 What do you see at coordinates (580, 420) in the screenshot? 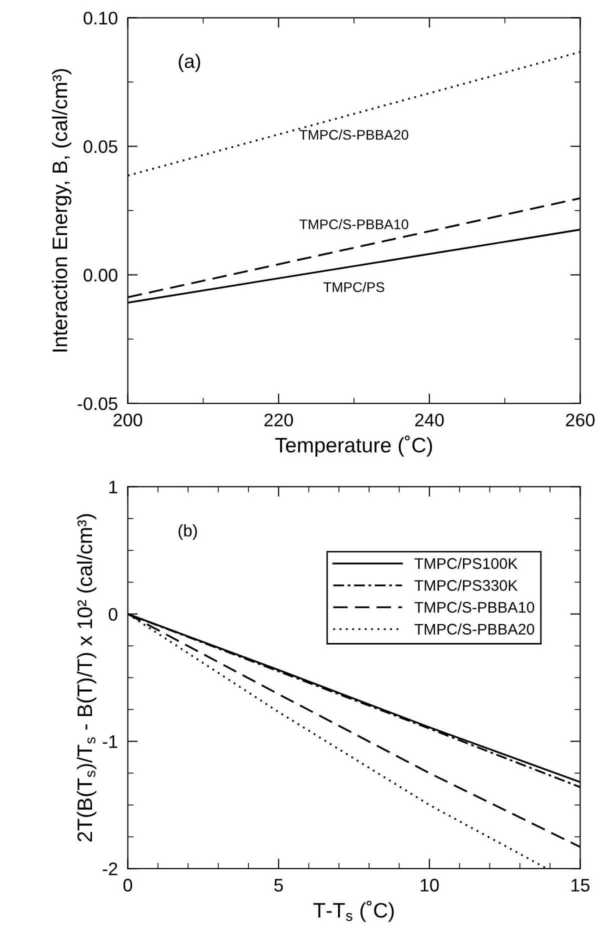
I see `x-tick-label: 260` at bounding box center [580, 420].